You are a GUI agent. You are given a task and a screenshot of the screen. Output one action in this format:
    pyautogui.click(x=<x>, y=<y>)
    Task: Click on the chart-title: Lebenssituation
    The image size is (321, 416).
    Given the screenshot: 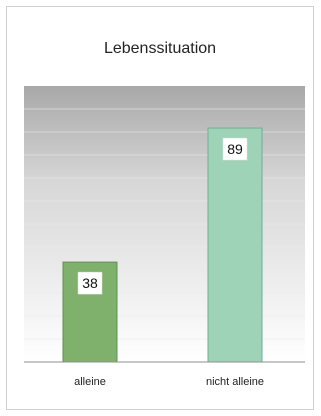 What is the action you would take?
    pyautogui.click(x=160, y=48)
    